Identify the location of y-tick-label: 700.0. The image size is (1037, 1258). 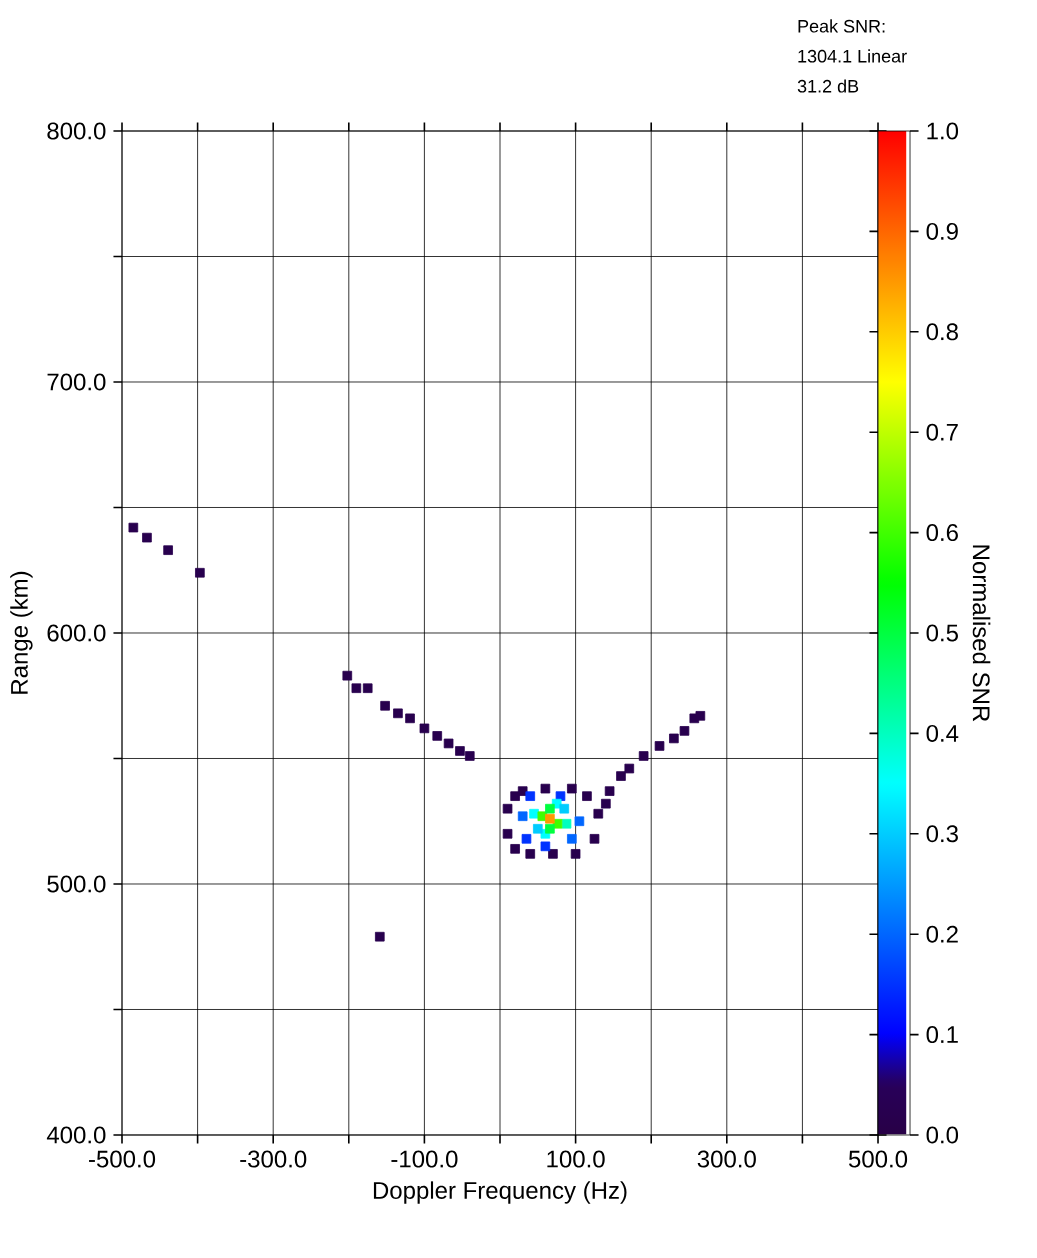
(76, 382).